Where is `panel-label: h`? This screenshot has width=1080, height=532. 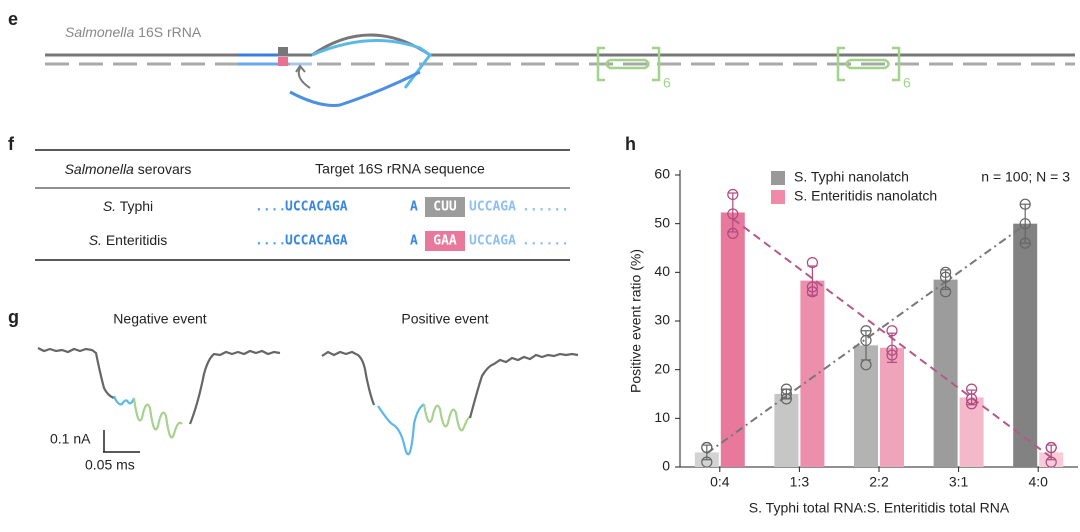 panel-label: h is located at coordinates (630, 144).